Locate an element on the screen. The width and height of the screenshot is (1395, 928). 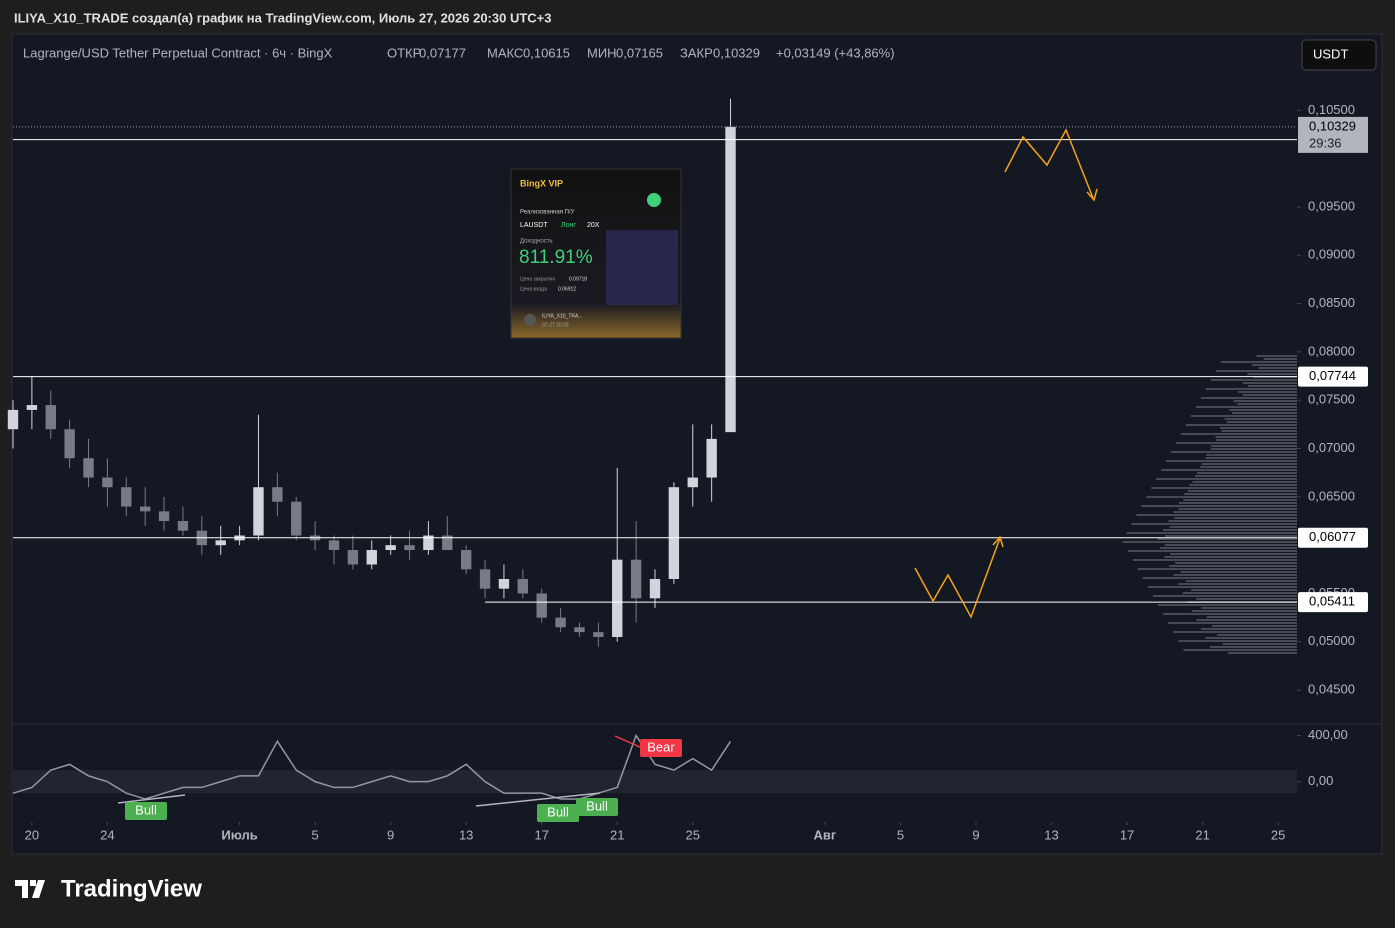
logo-mark is located at coordinates (30, 889).